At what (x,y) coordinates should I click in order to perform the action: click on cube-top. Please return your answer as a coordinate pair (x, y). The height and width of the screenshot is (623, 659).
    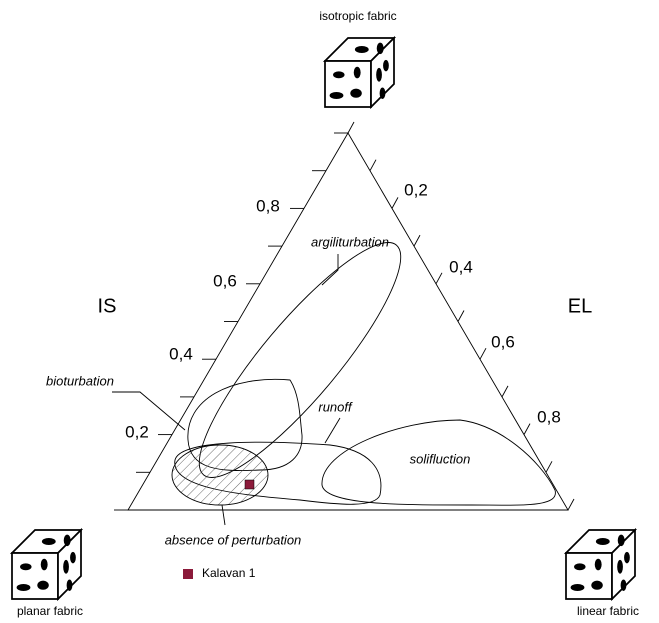
    Looking at the image, I should click on (359, 72).